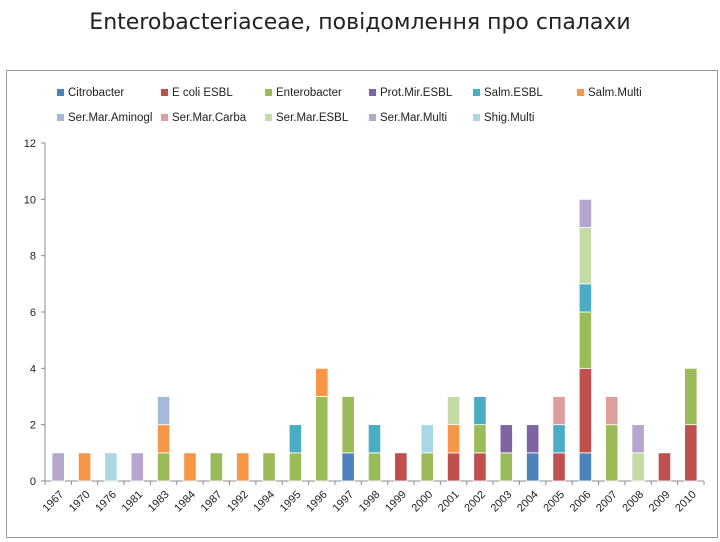 This screenshot has height=542, width=720. I want to click on bar-segment-1995-enterobacter, so click(295, 467).